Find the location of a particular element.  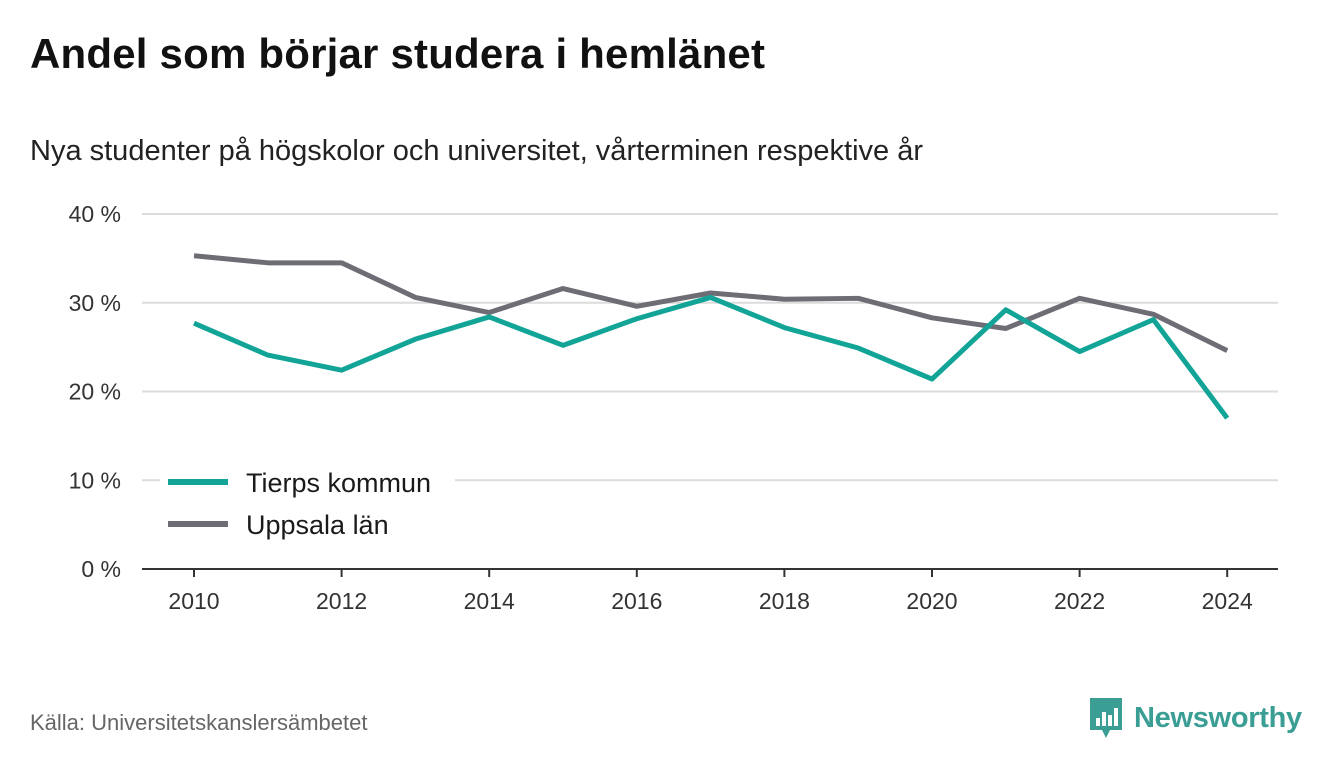

legend-background is located at coordinates (307, 502).